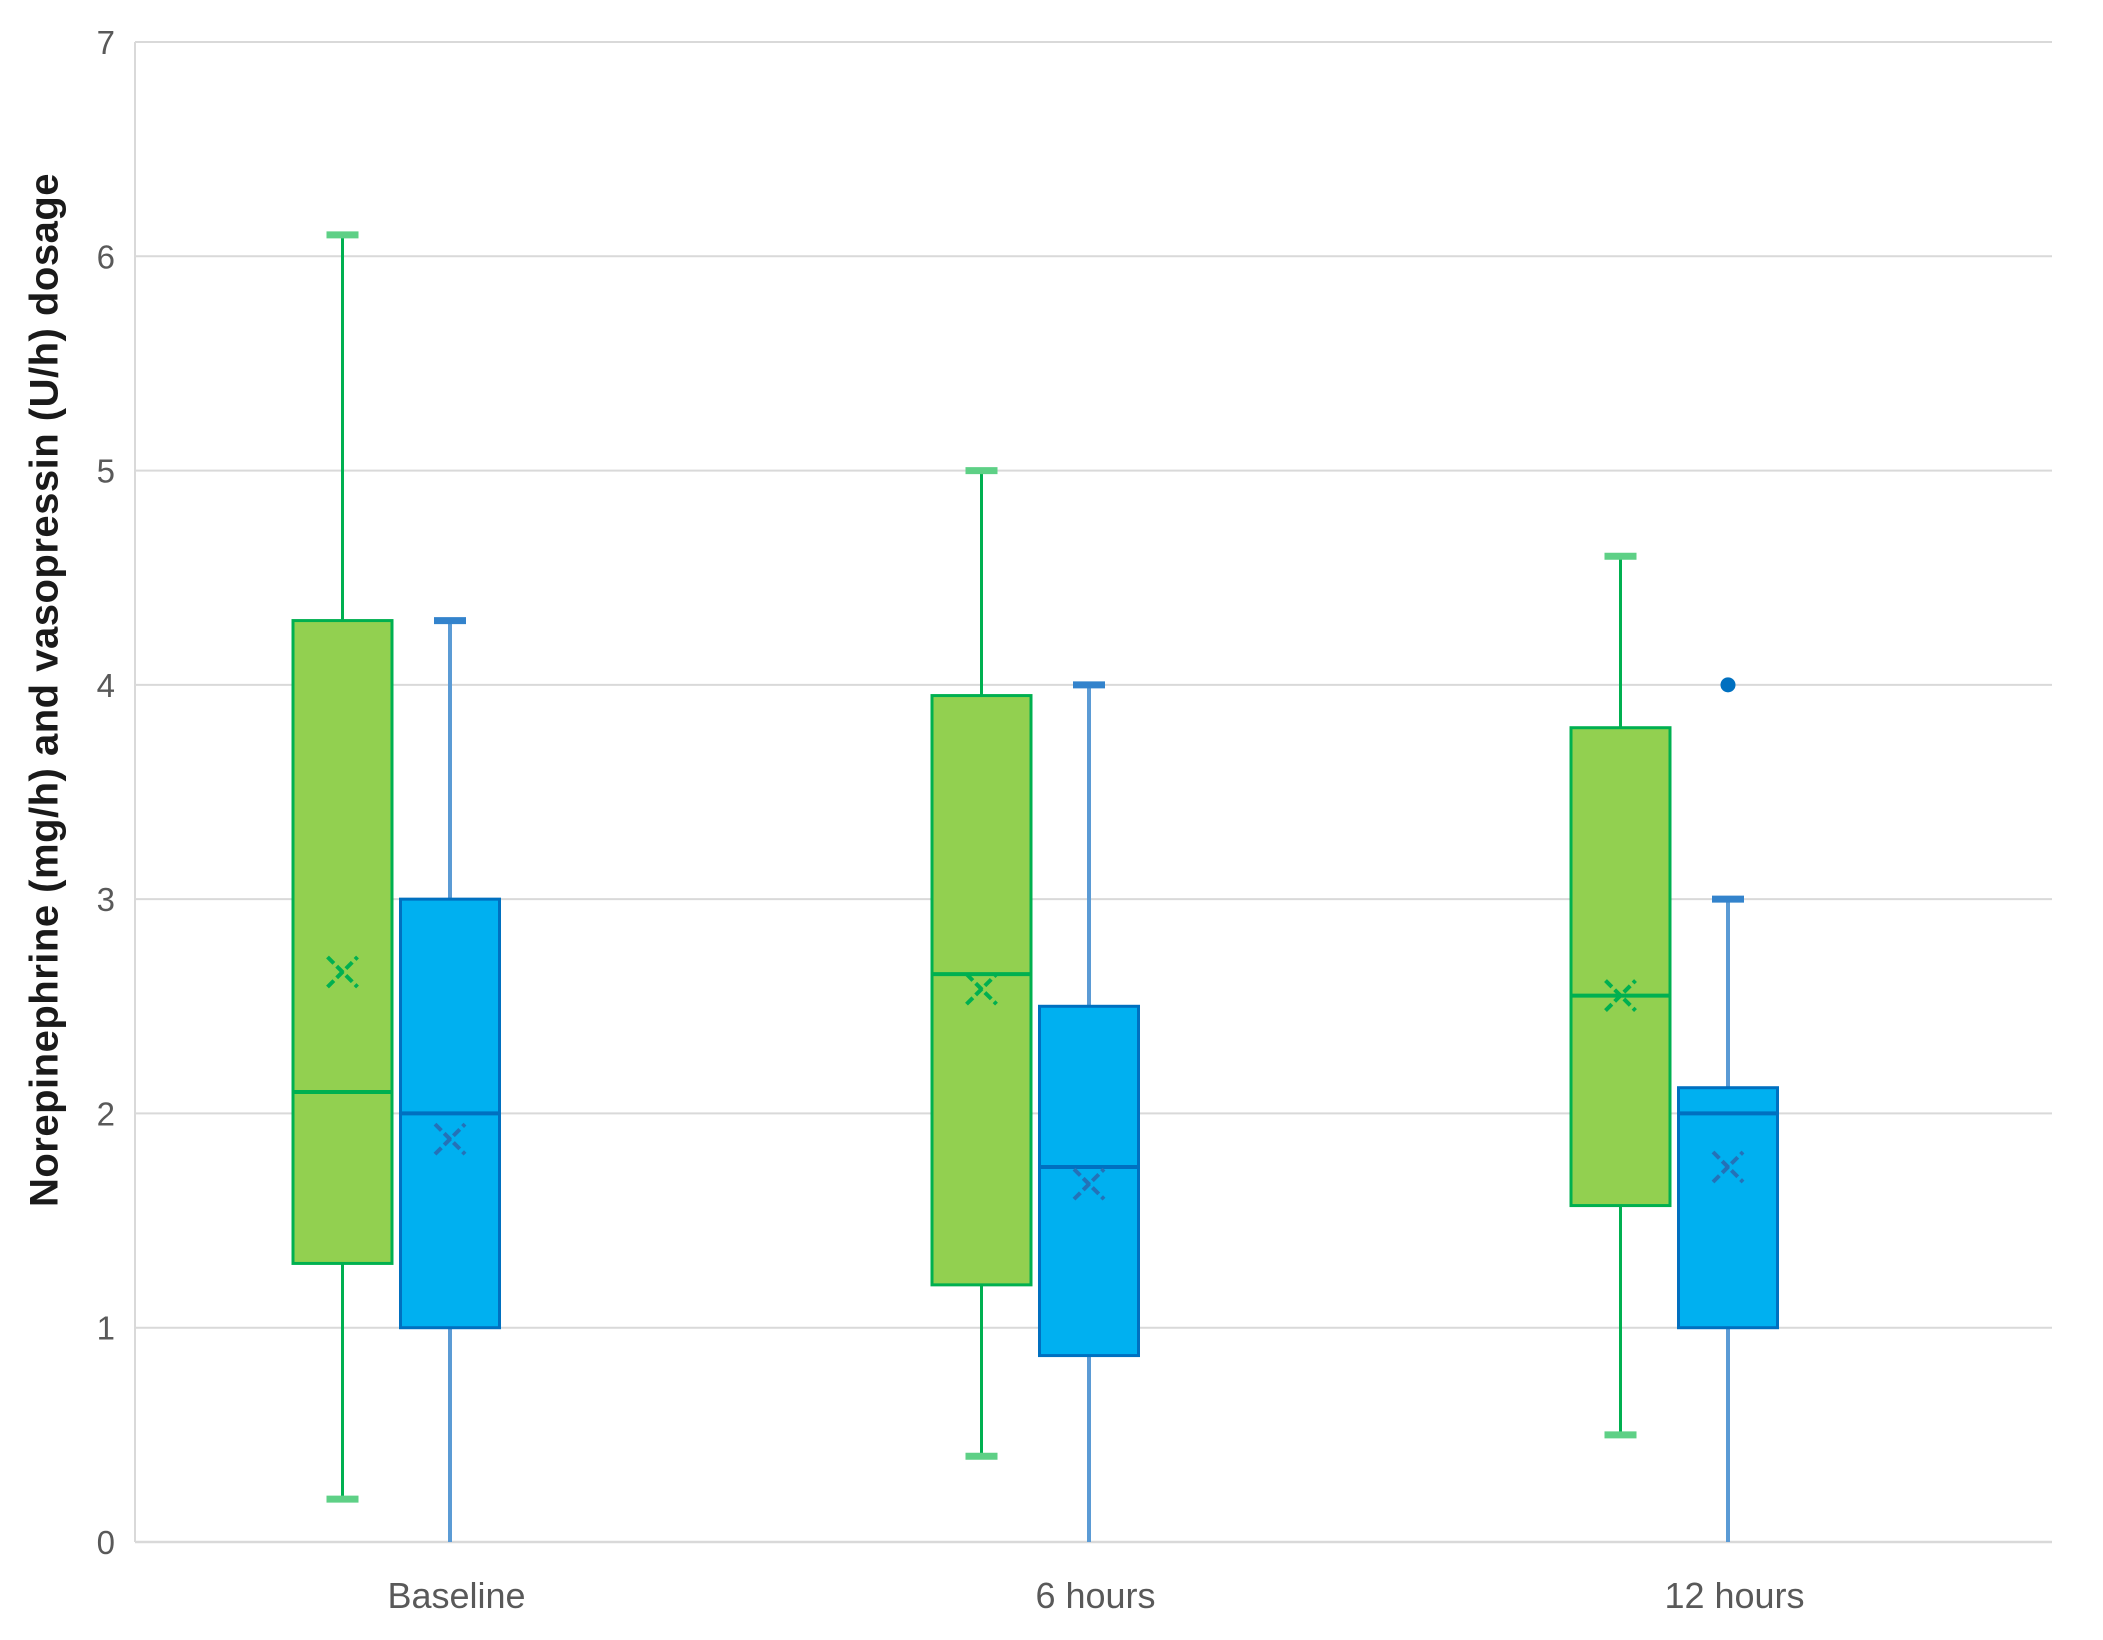 The width and height of the screenshot is (2103, 1640). I want to click on box-vasopressin-u-h-12-hours, so click(1728, 1208).